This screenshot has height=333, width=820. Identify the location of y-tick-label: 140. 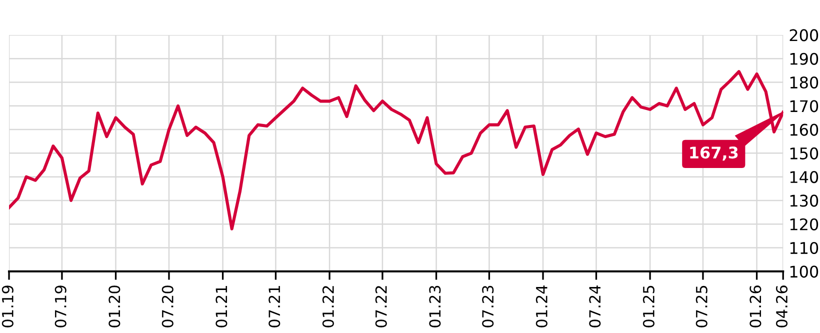
(804, 177).